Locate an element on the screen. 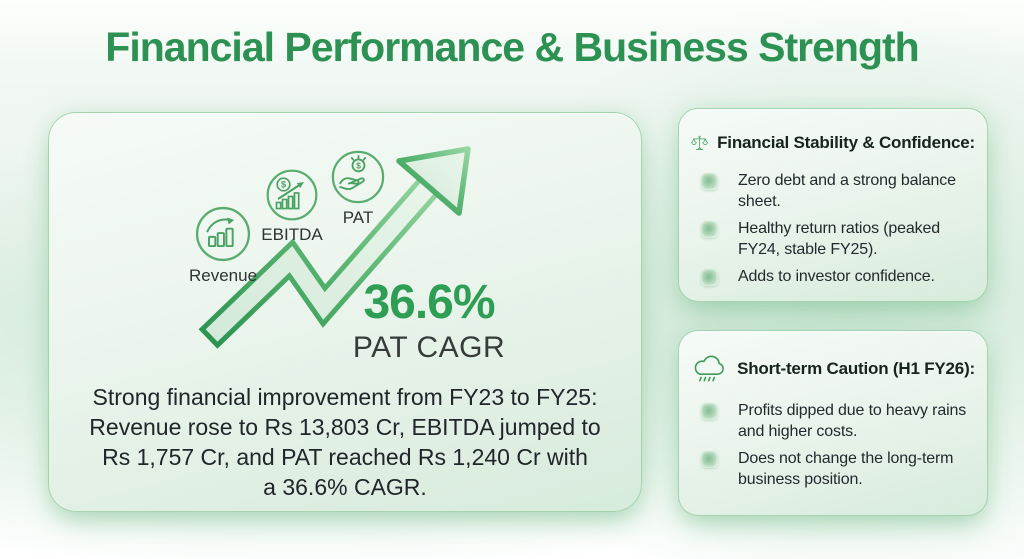 The height and width of the screenshot is (559, 1024). pat-cagr-metric: 36.6% PAT CAGR is located at coordinates (429, 322).